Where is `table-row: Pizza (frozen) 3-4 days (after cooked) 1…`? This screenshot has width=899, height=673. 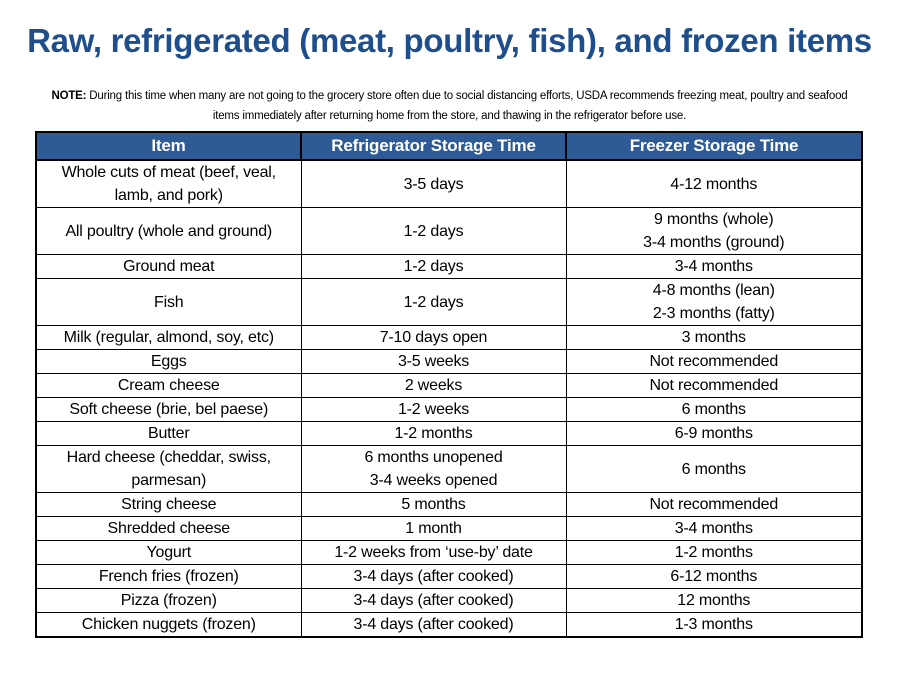 table-row: Pizza (frozen) 3-4 days (after cooked) 1… is located at coordinates (449, 600).